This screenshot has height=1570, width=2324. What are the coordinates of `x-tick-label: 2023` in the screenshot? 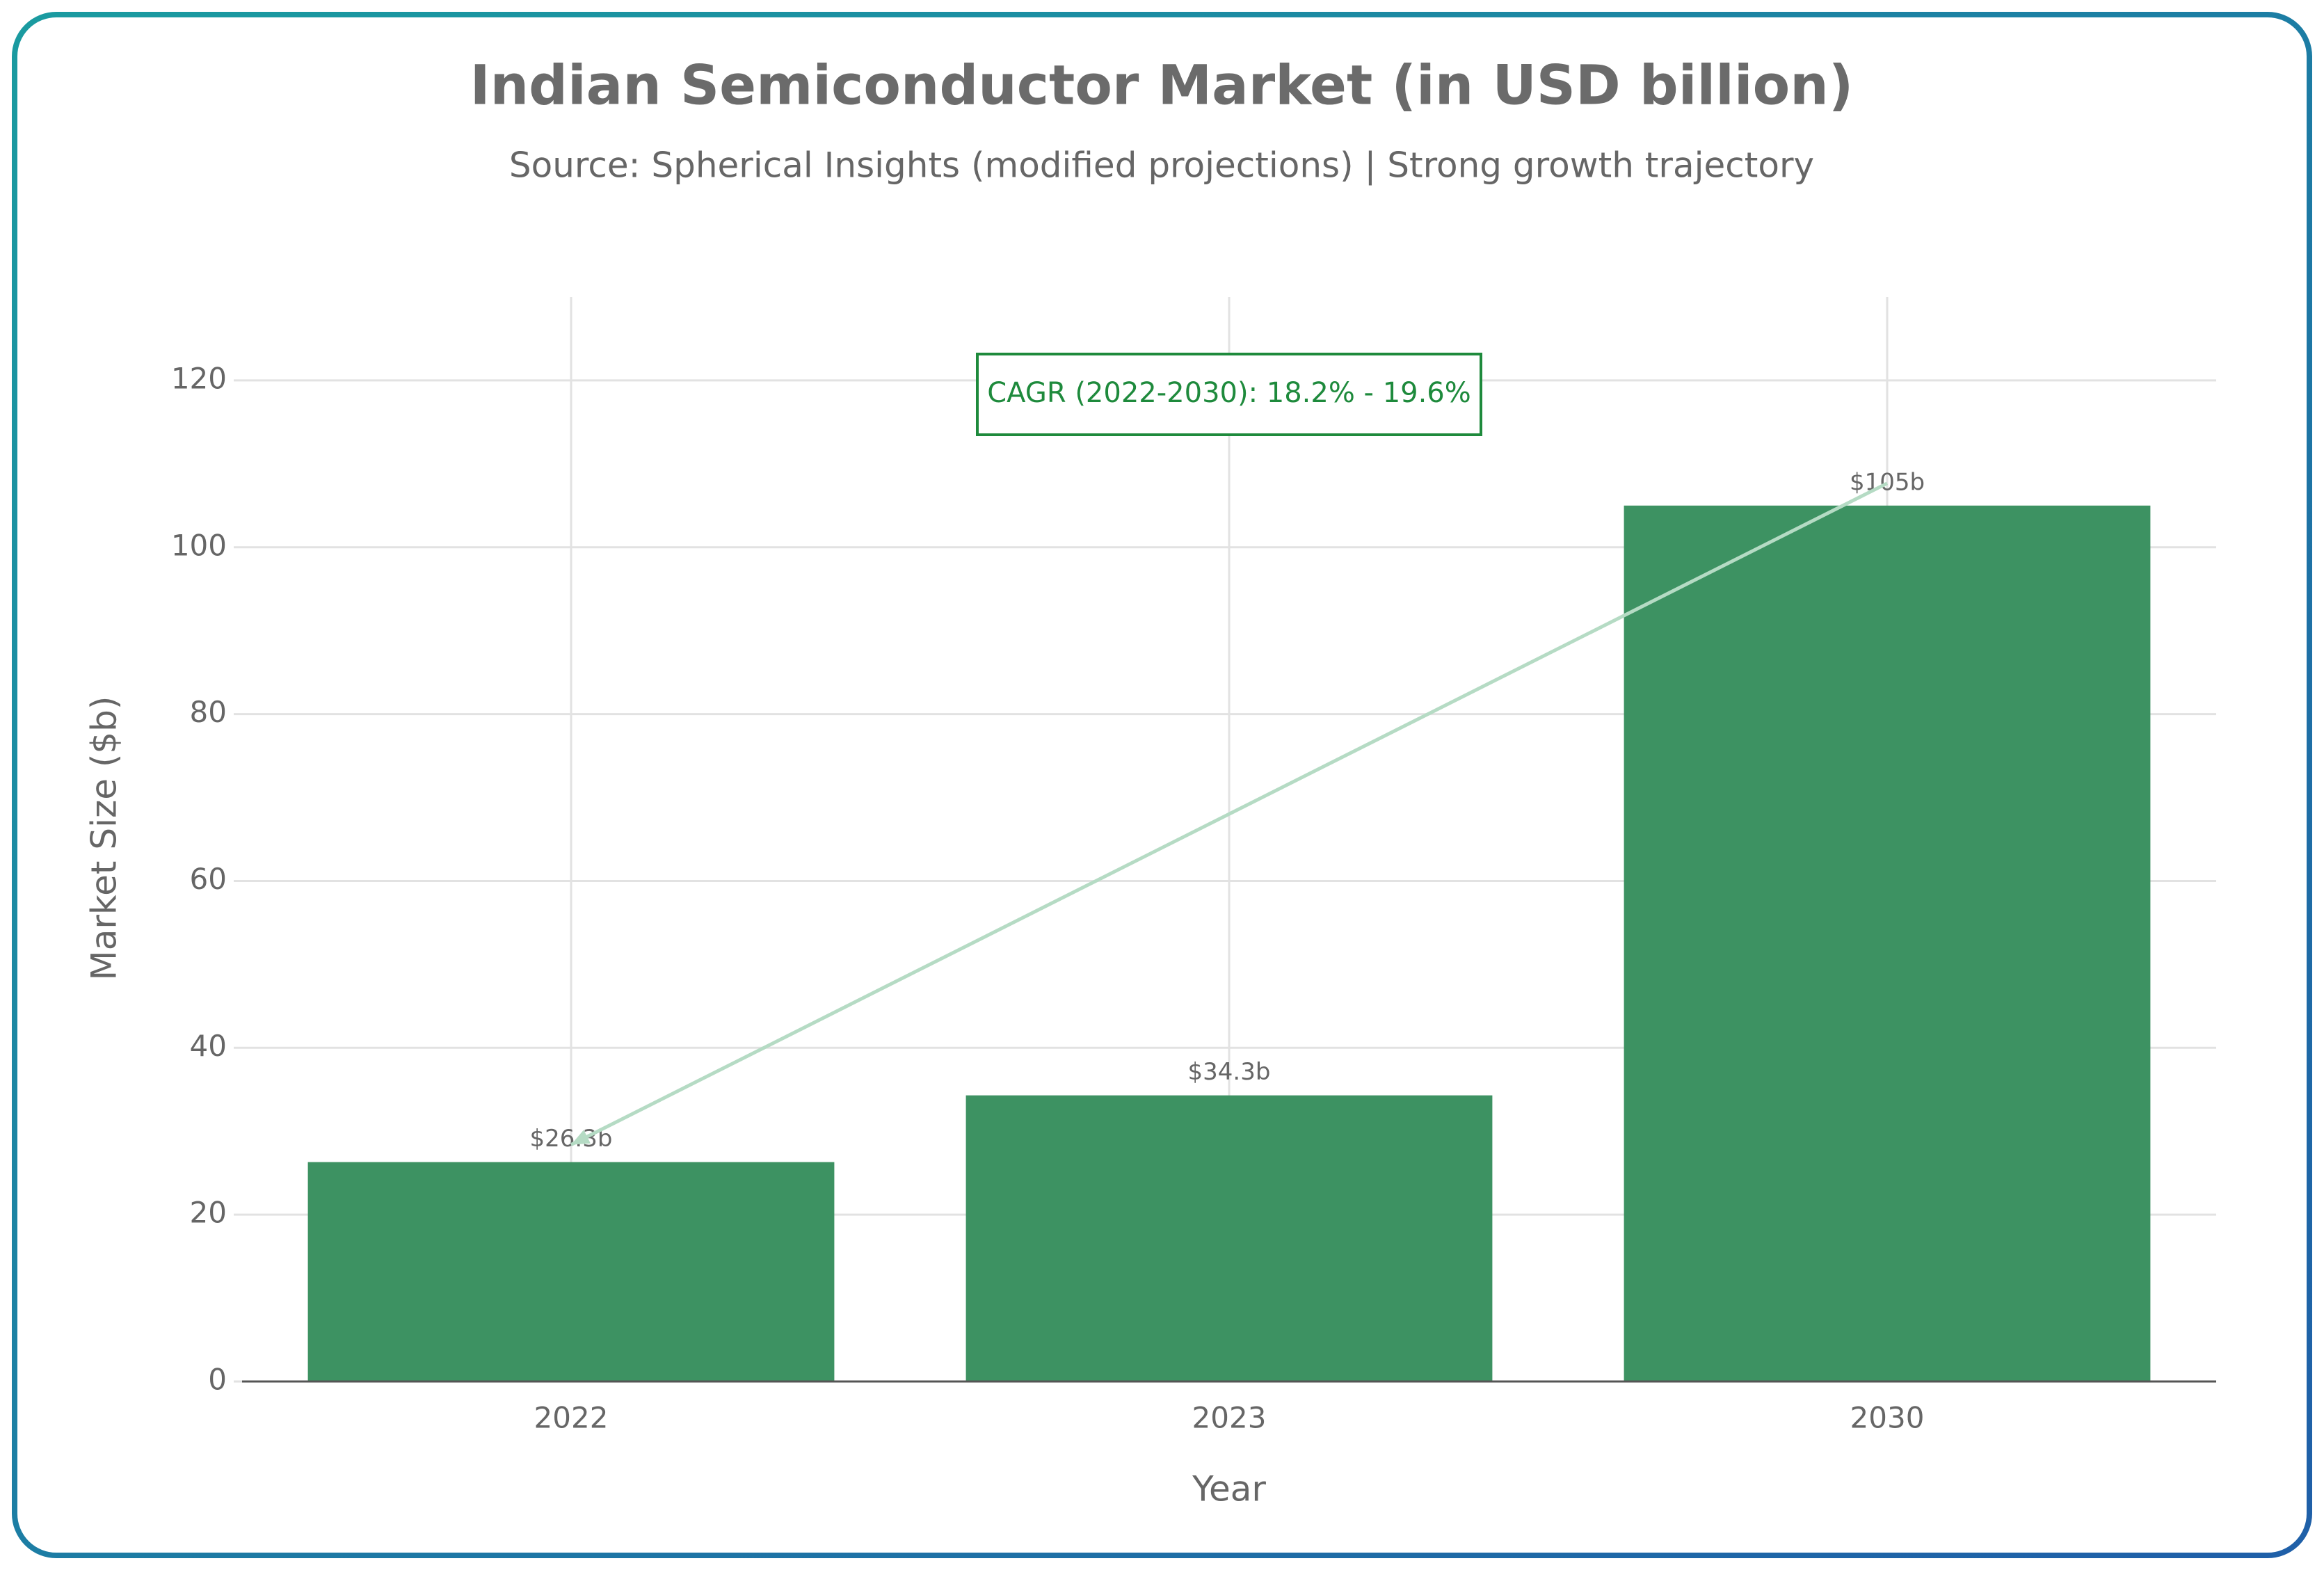 It's located at (1229, 1418).